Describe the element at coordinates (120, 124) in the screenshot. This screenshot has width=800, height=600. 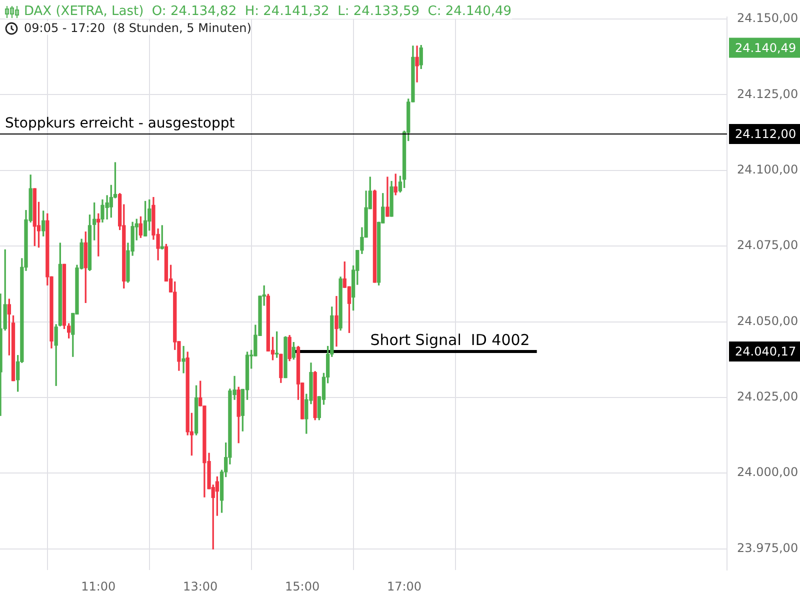
I see `ref-line-label: Stoppkurs erreicht - ausgestoppt` at that location.